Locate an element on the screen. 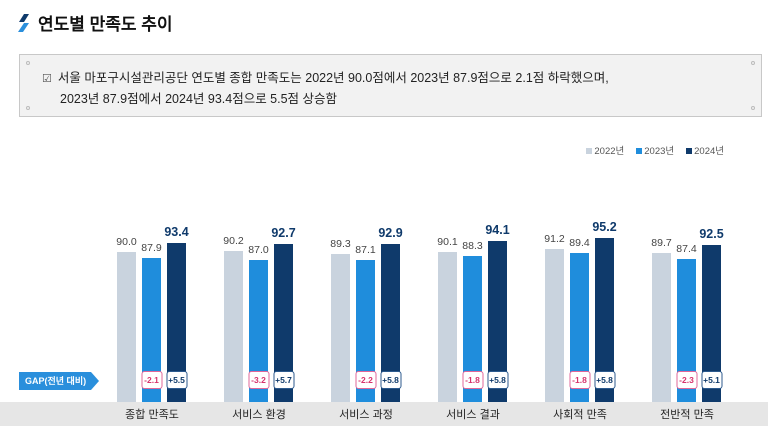  gap-prev-badge: -3.2 is located at coordinates (258, 380).